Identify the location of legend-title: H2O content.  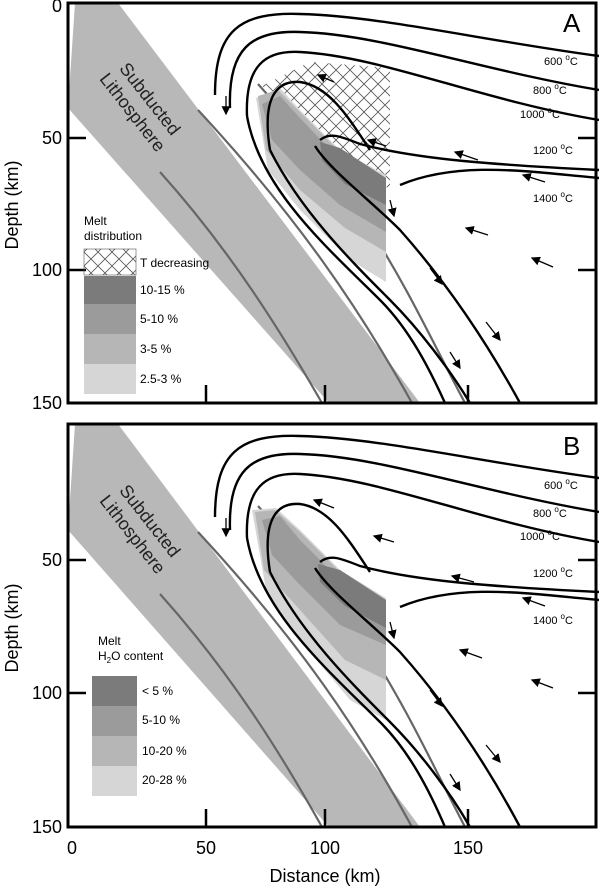
(131, 657).